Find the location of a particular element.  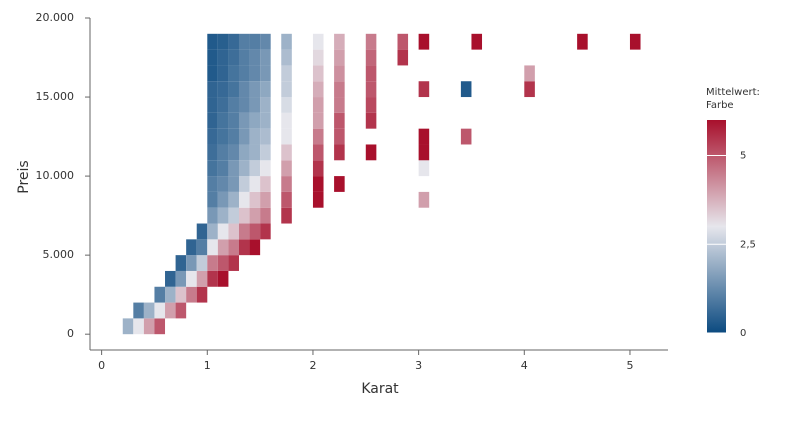

colorbar-title: Mittelwert: is located at coordinates (733, 92).